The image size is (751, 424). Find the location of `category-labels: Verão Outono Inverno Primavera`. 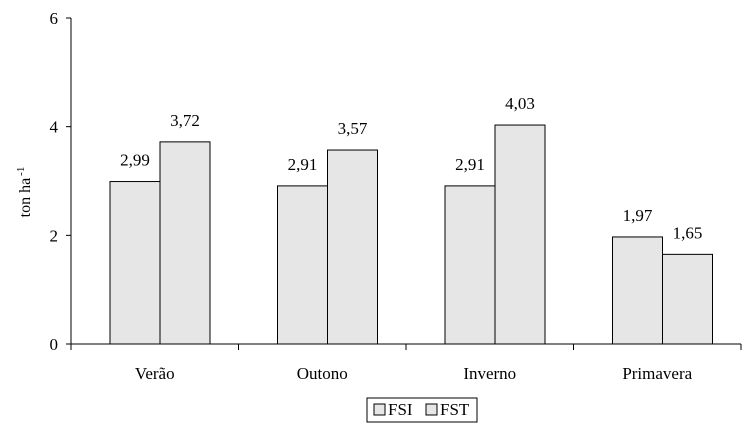

category-labels: Verão Outono Inverno Primavera is located at coordinates (414, 373).